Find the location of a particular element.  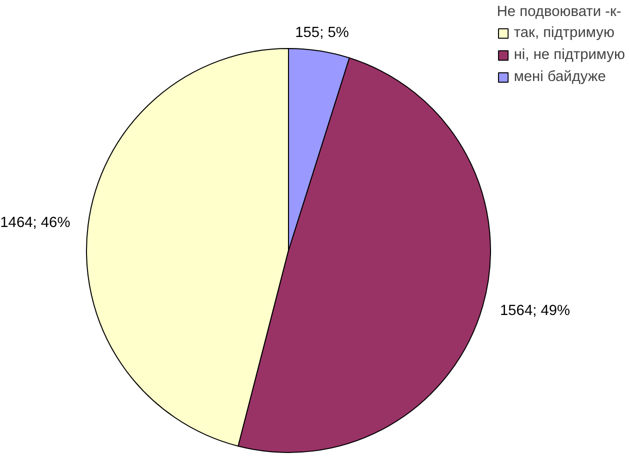

data-label: 1564; 49% is located at coordinates (535, 311).